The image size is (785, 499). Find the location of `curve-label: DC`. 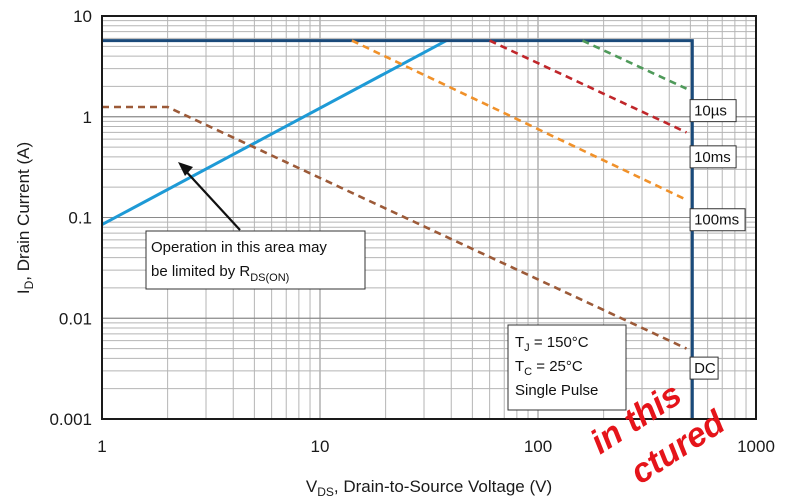

curve-label: DC is located at coordinates (705, 368).